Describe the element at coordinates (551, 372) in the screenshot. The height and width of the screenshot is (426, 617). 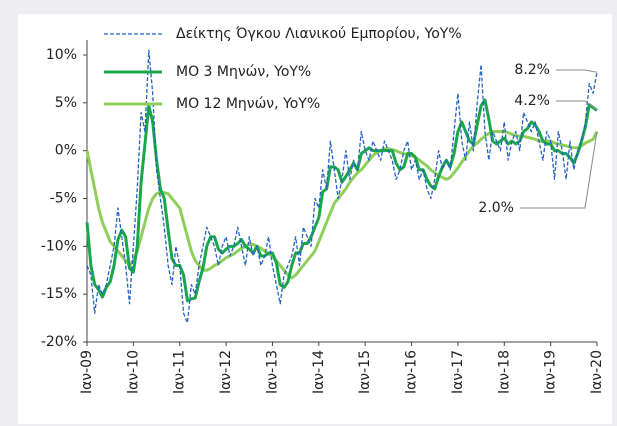
I see `x-tick-label: Ιαν-19` at that location.